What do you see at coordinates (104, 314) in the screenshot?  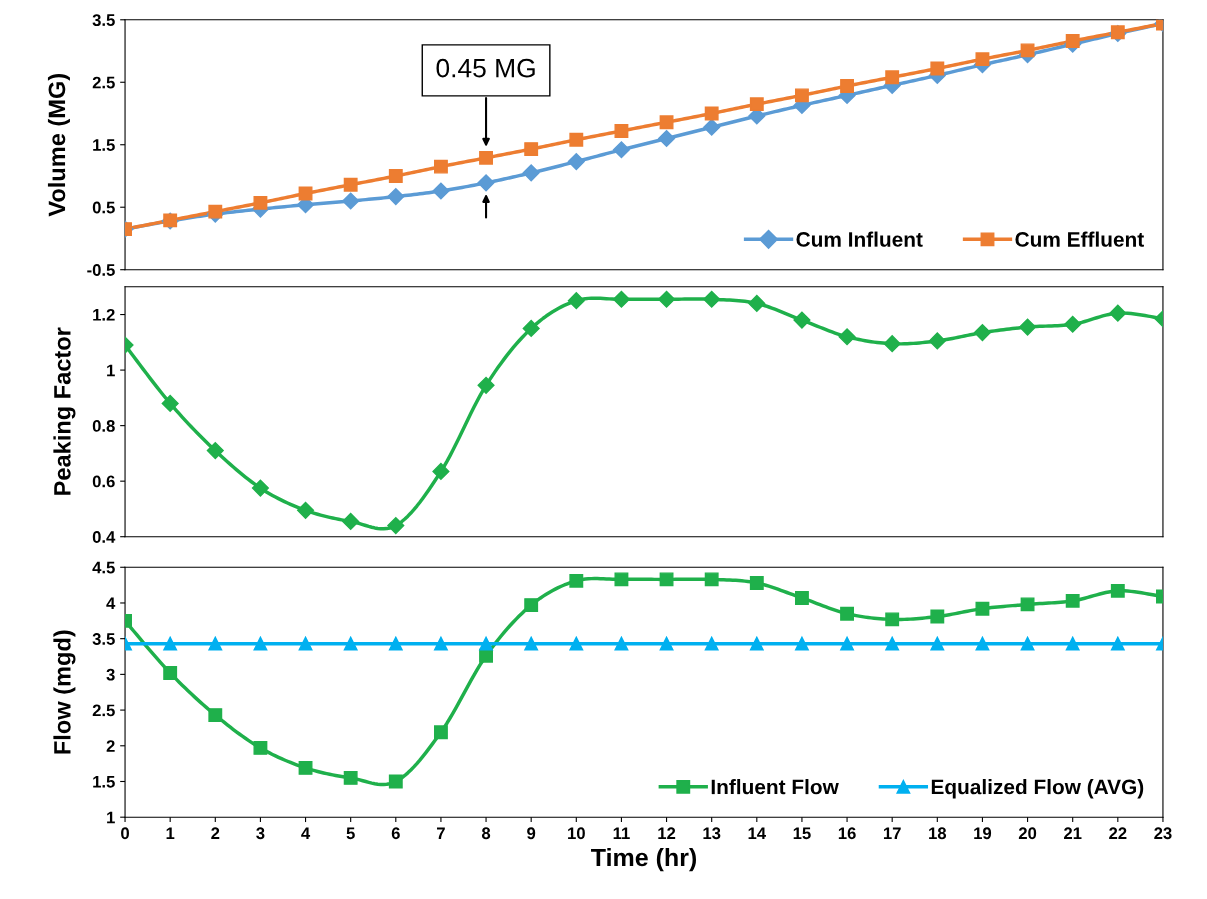 I see `y-tick-label: 1.2` at bounding box center [104, 314].